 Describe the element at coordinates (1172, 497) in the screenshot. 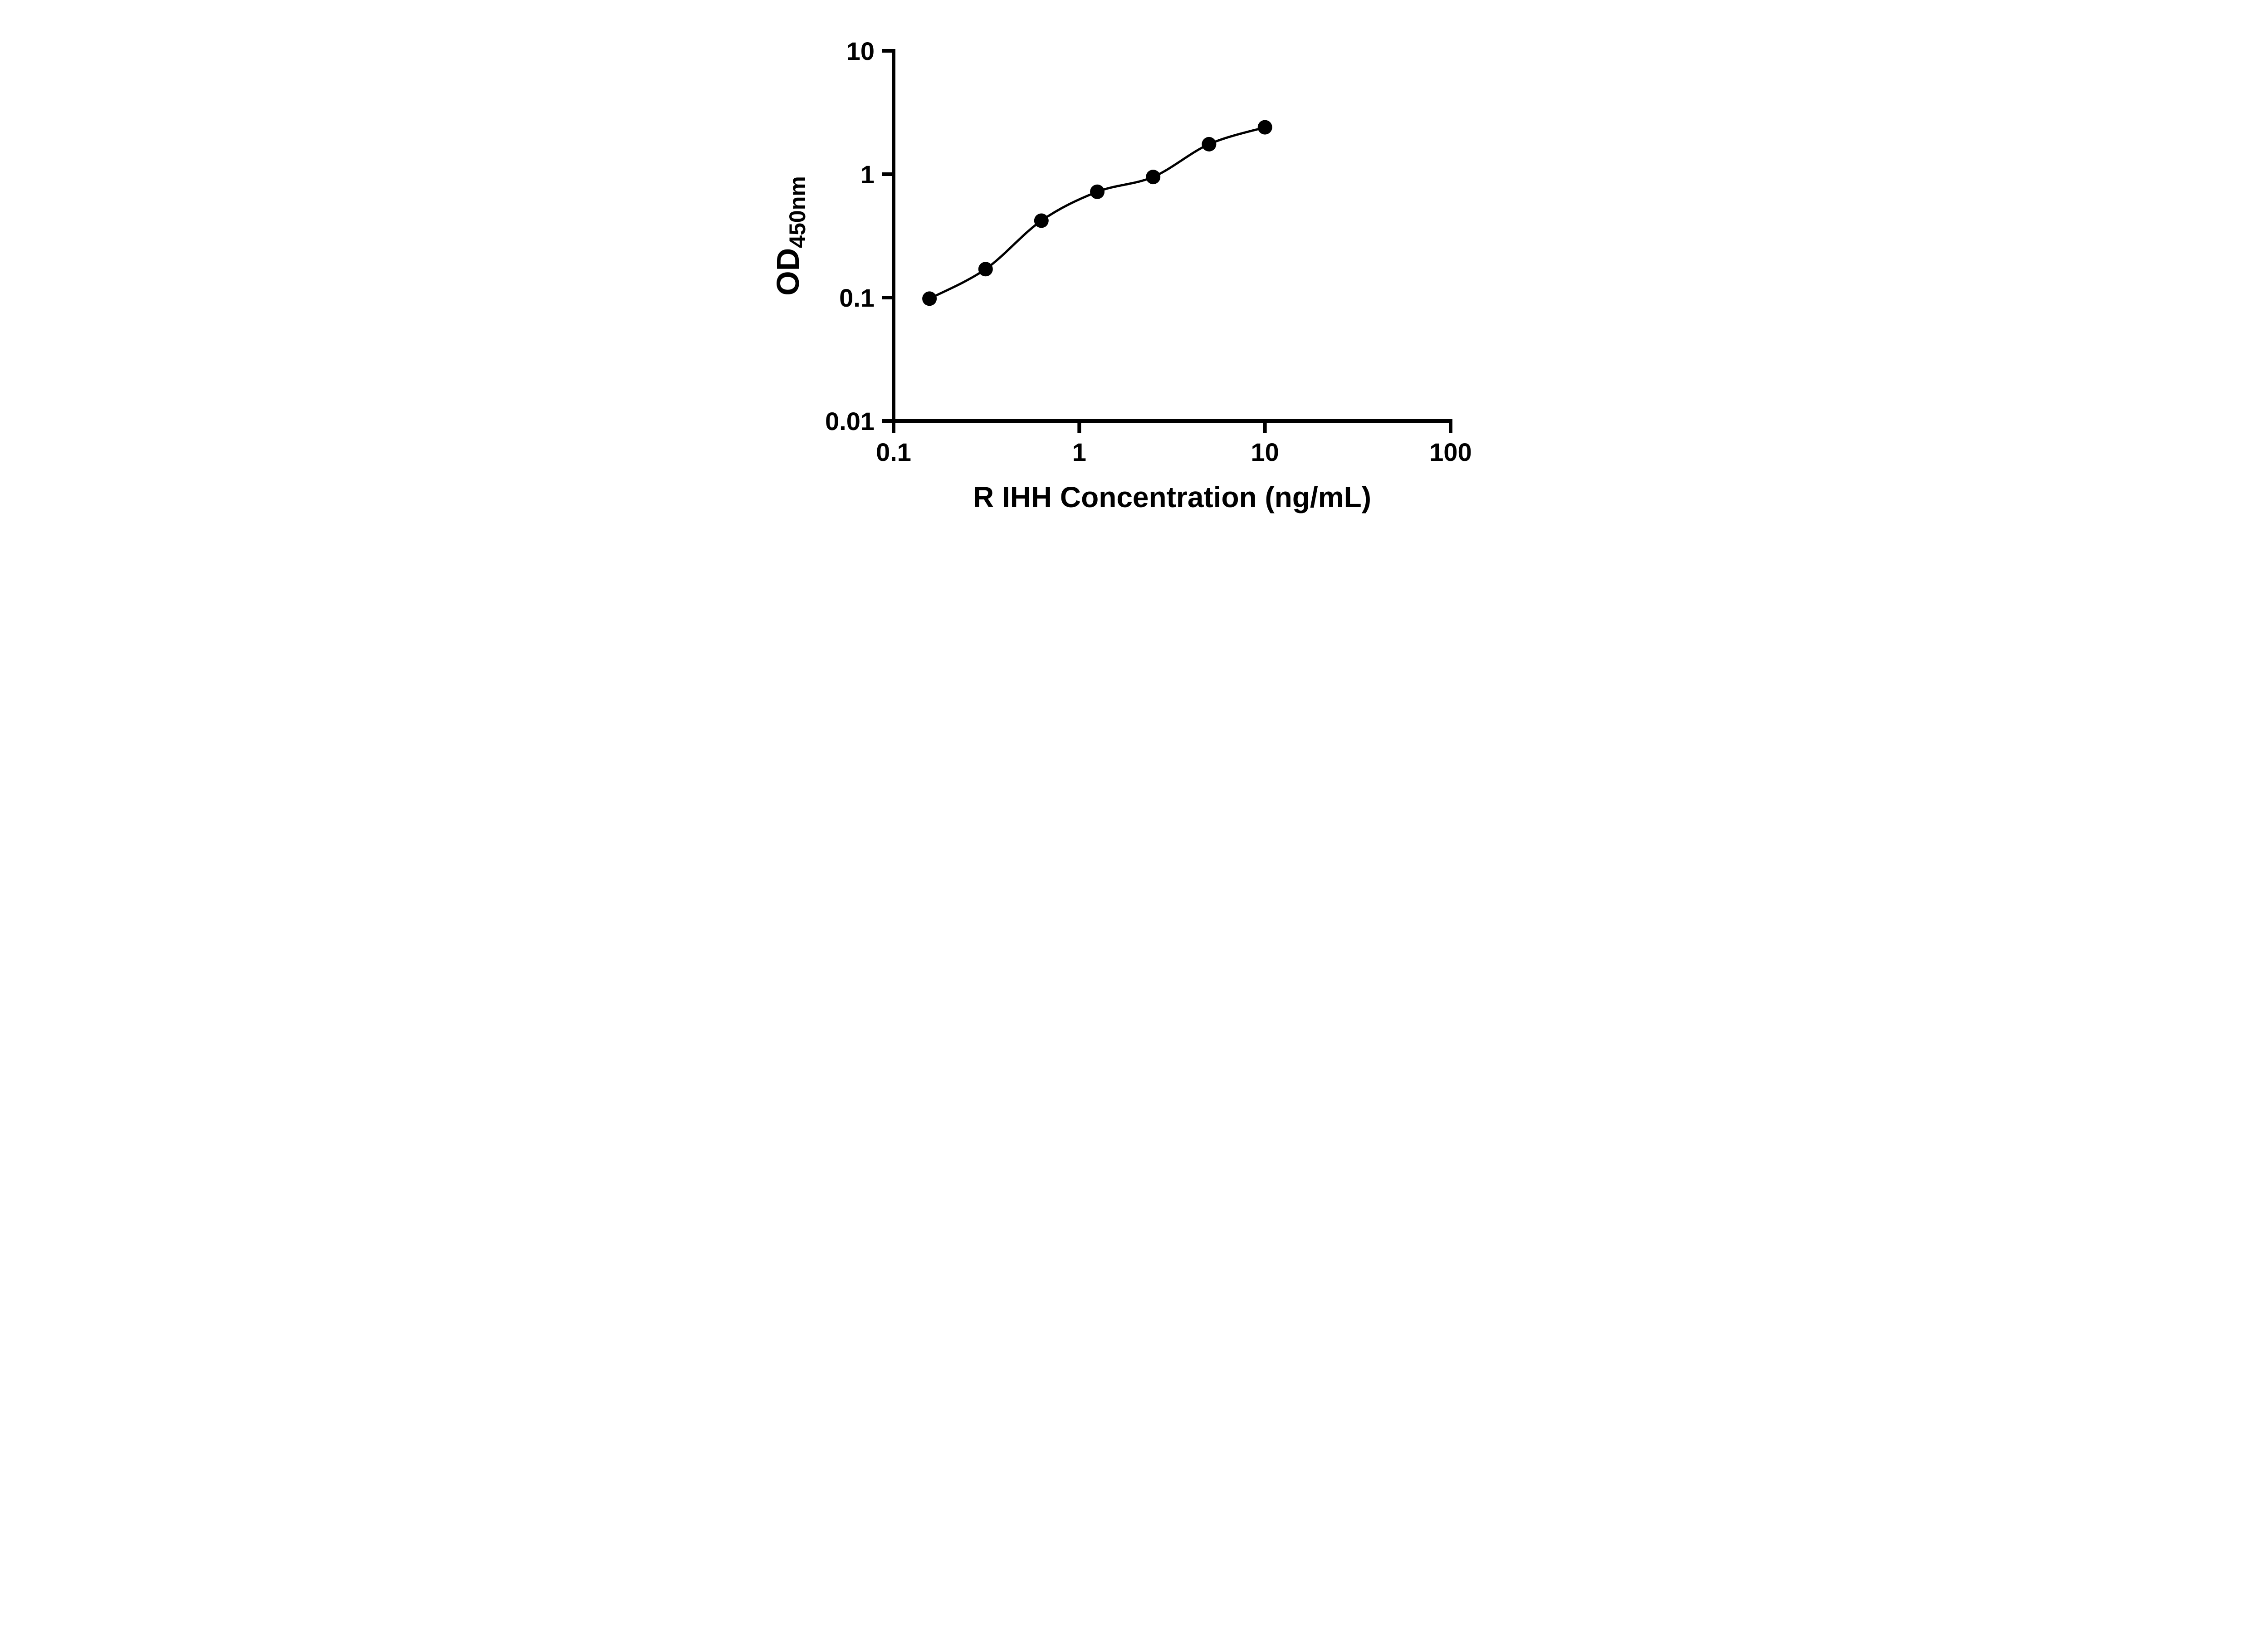

I see `x-axis-title: R IHH Concentration (ng/mL)` at that location.